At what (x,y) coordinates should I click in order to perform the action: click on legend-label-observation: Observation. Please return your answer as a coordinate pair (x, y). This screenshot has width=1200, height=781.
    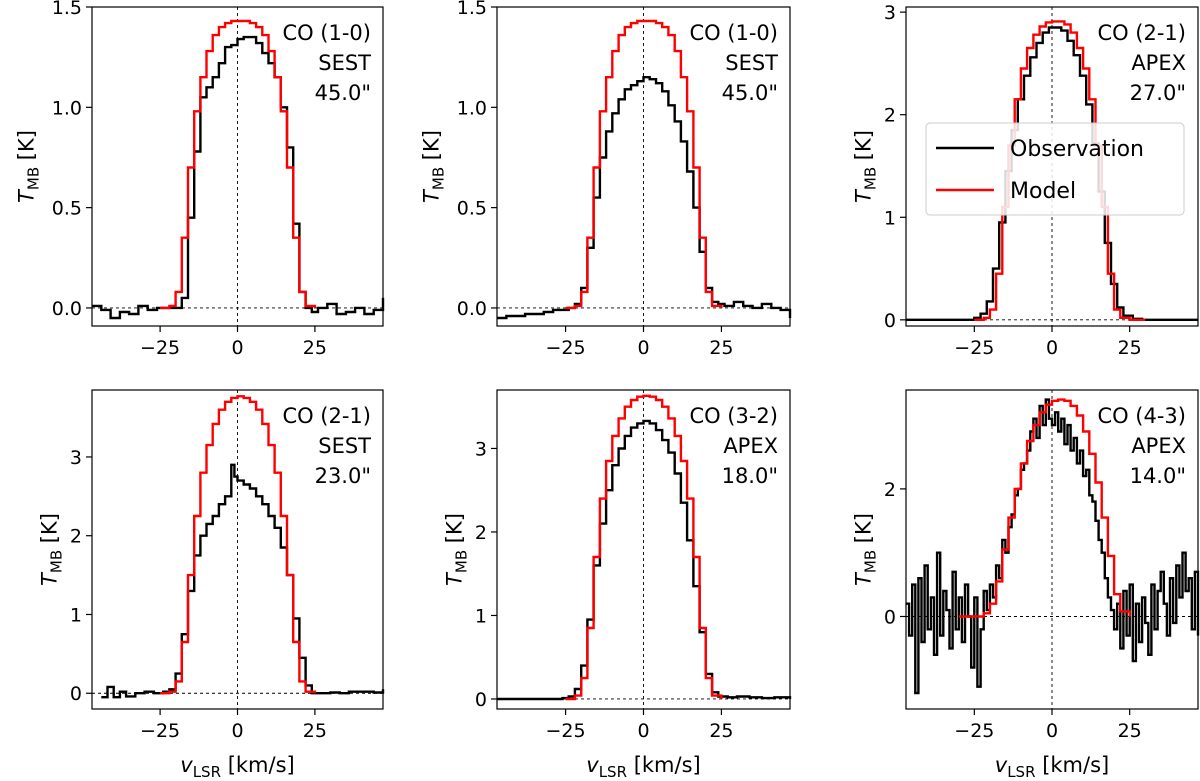
    Looking at the image, I should click on (1077, 149).